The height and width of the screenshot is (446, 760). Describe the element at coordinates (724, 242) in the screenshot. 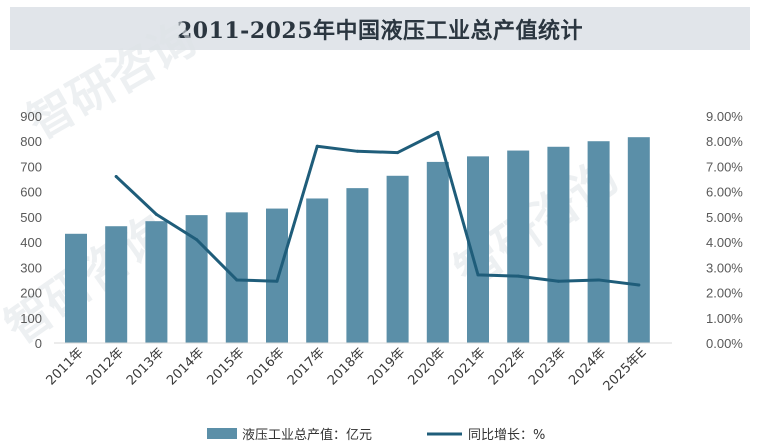

I see `y-right-tick-label: 4.00%` at that location.